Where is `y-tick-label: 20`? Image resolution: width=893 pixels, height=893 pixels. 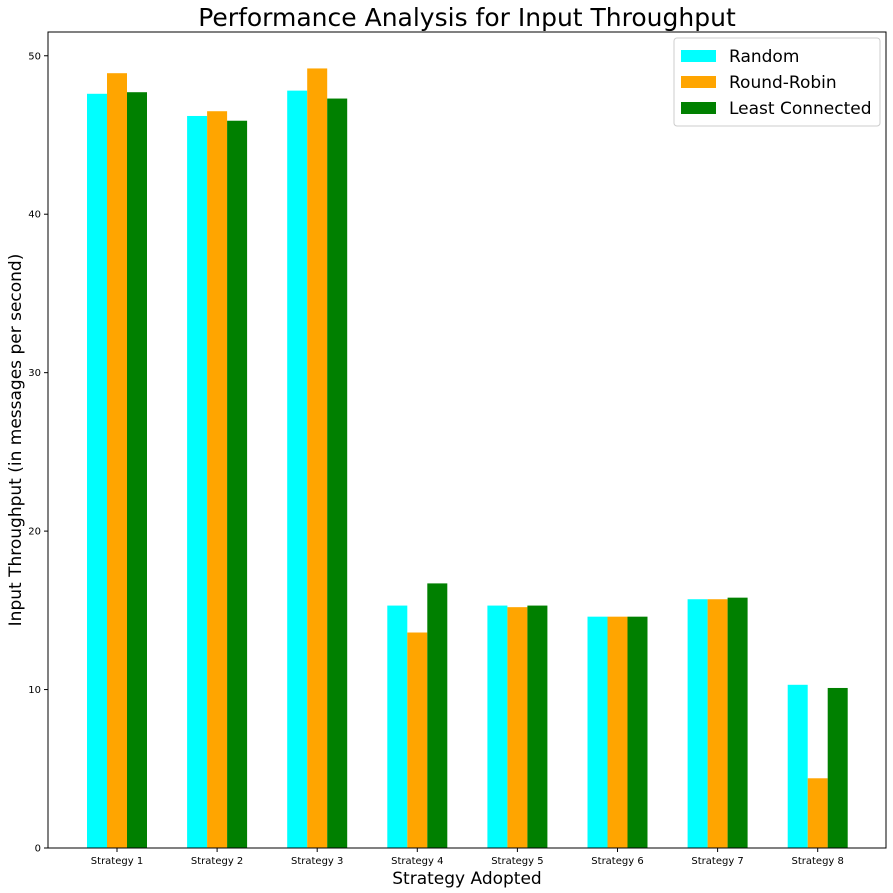
y-tick-label: 20 is located at coordinates (34, 532).